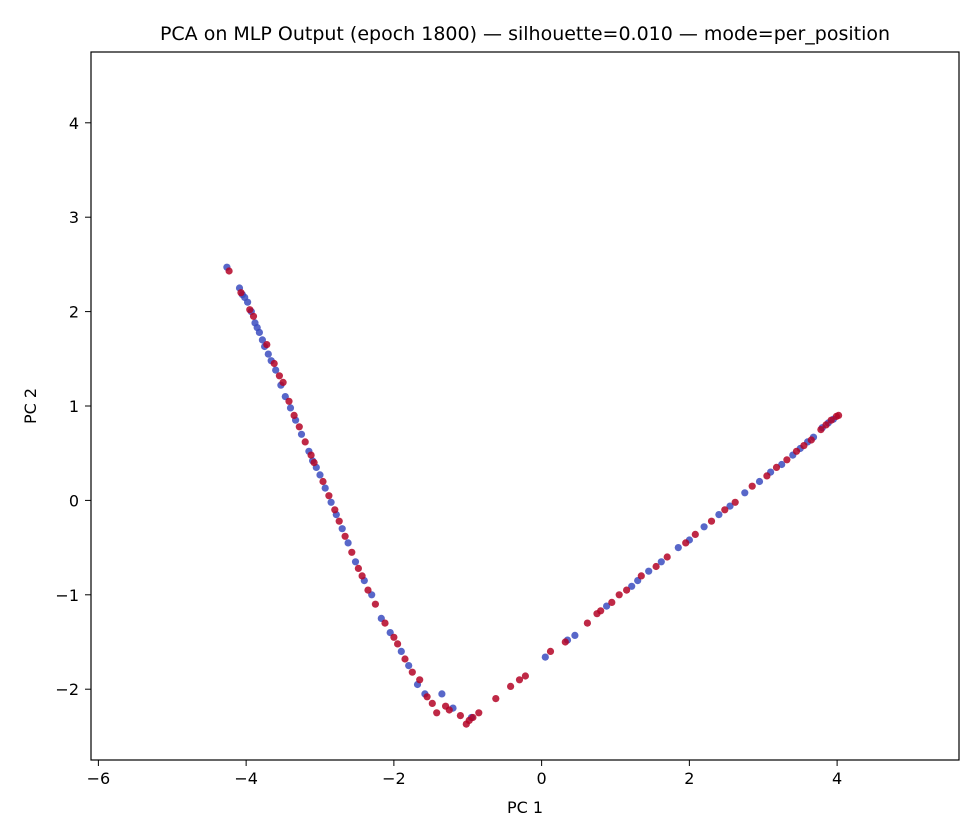 The height and width of the screenshot is (840, 980). I want to click on y-tick-label: −2, so click(67, 689).